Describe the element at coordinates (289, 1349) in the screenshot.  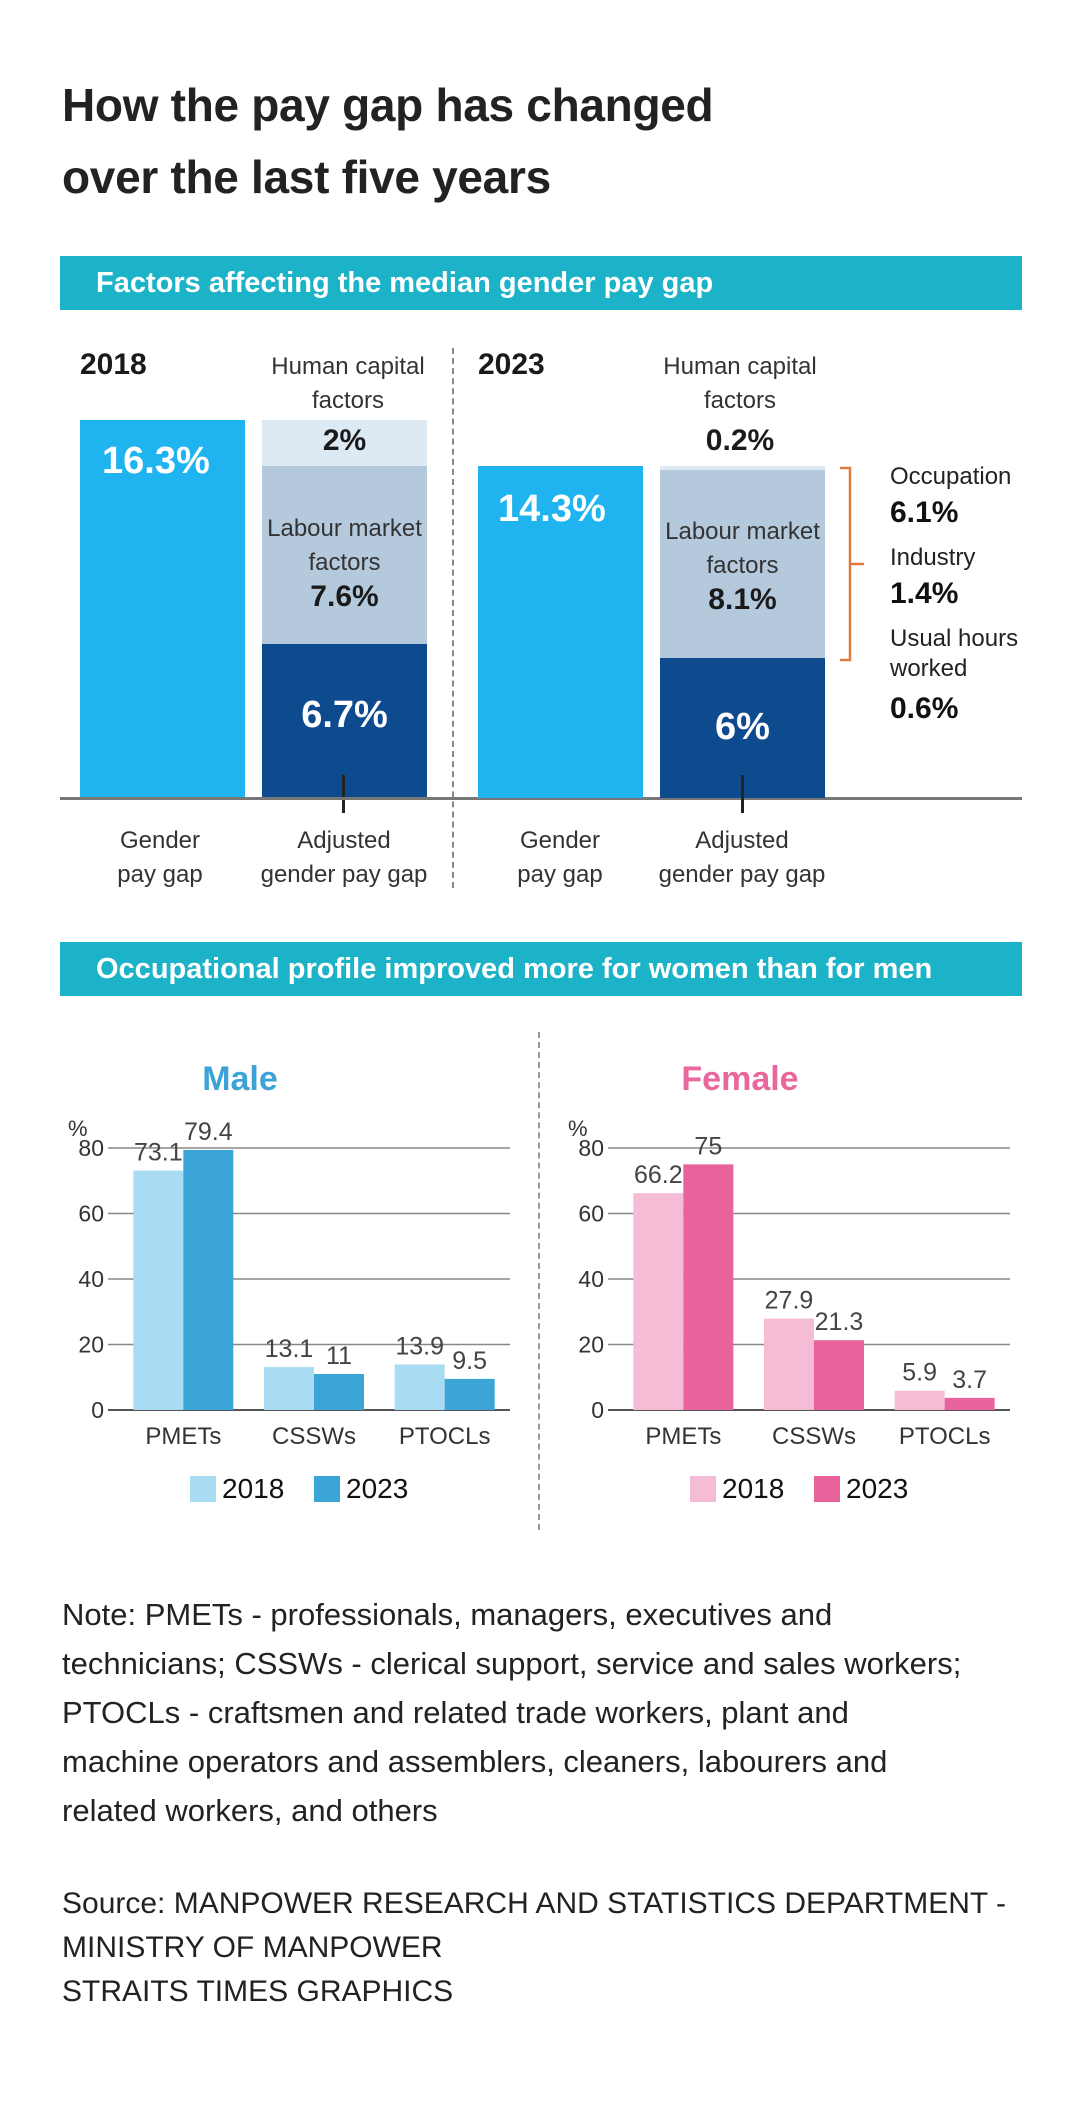
I see `male-value-cssws-2018: 13.1` at that location.